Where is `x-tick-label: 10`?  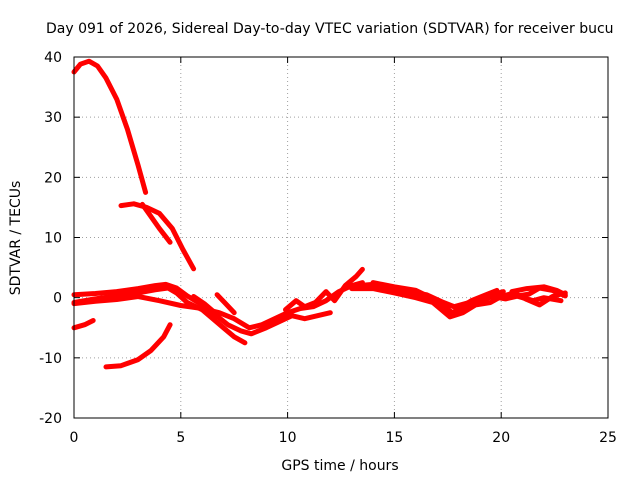 x-tick-label: 10 is located at coordinates (288, 438).